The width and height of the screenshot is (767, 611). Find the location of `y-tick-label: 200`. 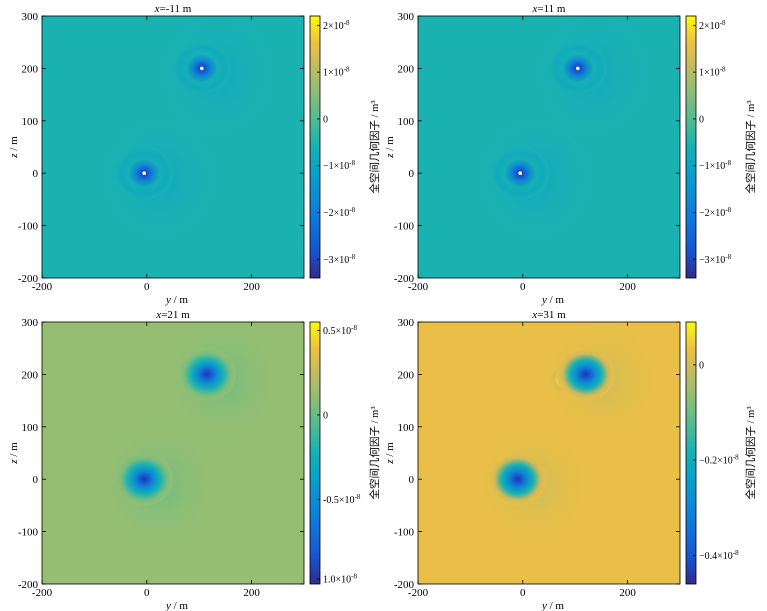

y-tick-label: 200 is located at coordinates (30, 69).